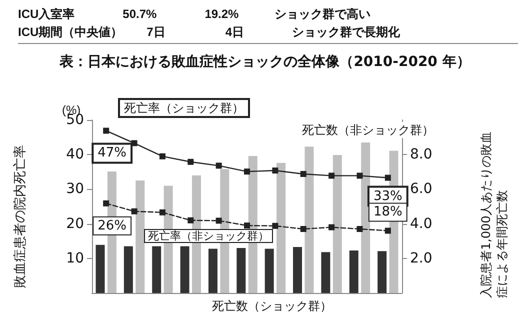 This screenshot has width=530, height=323. I want to click on y-tick-label: 10, so click(75, 258).